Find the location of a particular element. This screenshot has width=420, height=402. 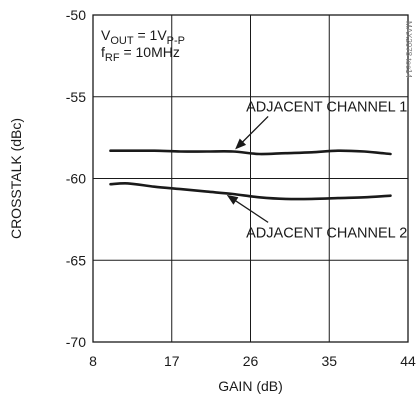

frf-sub: RF is located at coordinates (112, 58).